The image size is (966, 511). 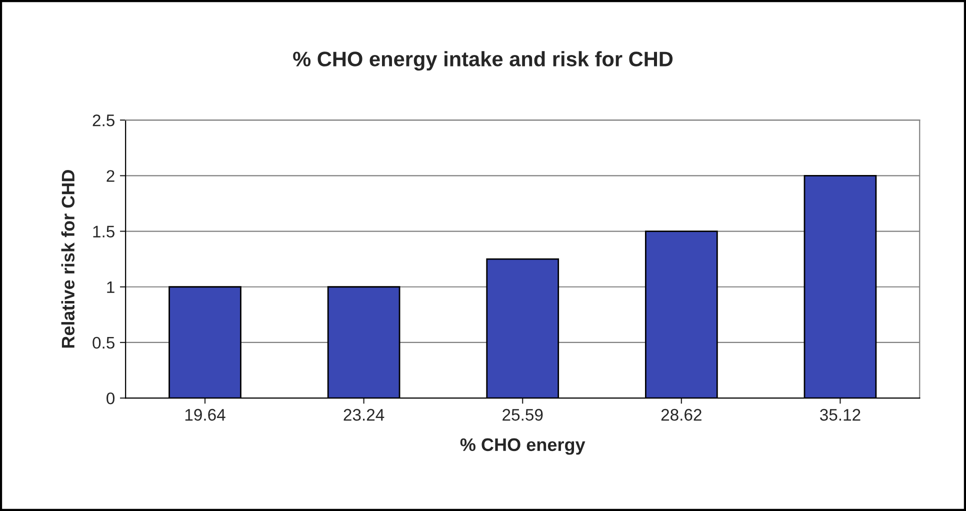 I want to click on y-tick-label: 2.5, so click(x=103, y=120).